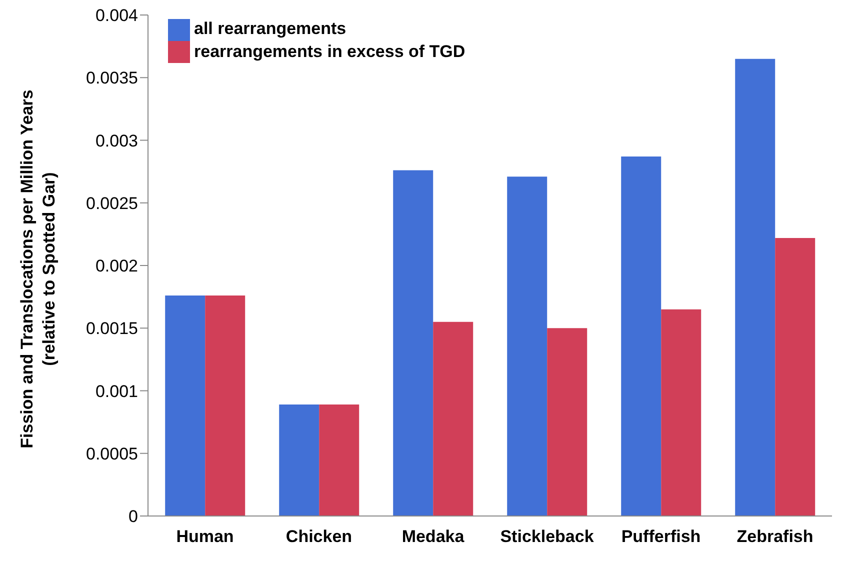 The width and height of the screenshot is (844, 564). Describe the element at coordinates (133, 516) in the screenshot. I see `y-tick-label: 0` at that location.